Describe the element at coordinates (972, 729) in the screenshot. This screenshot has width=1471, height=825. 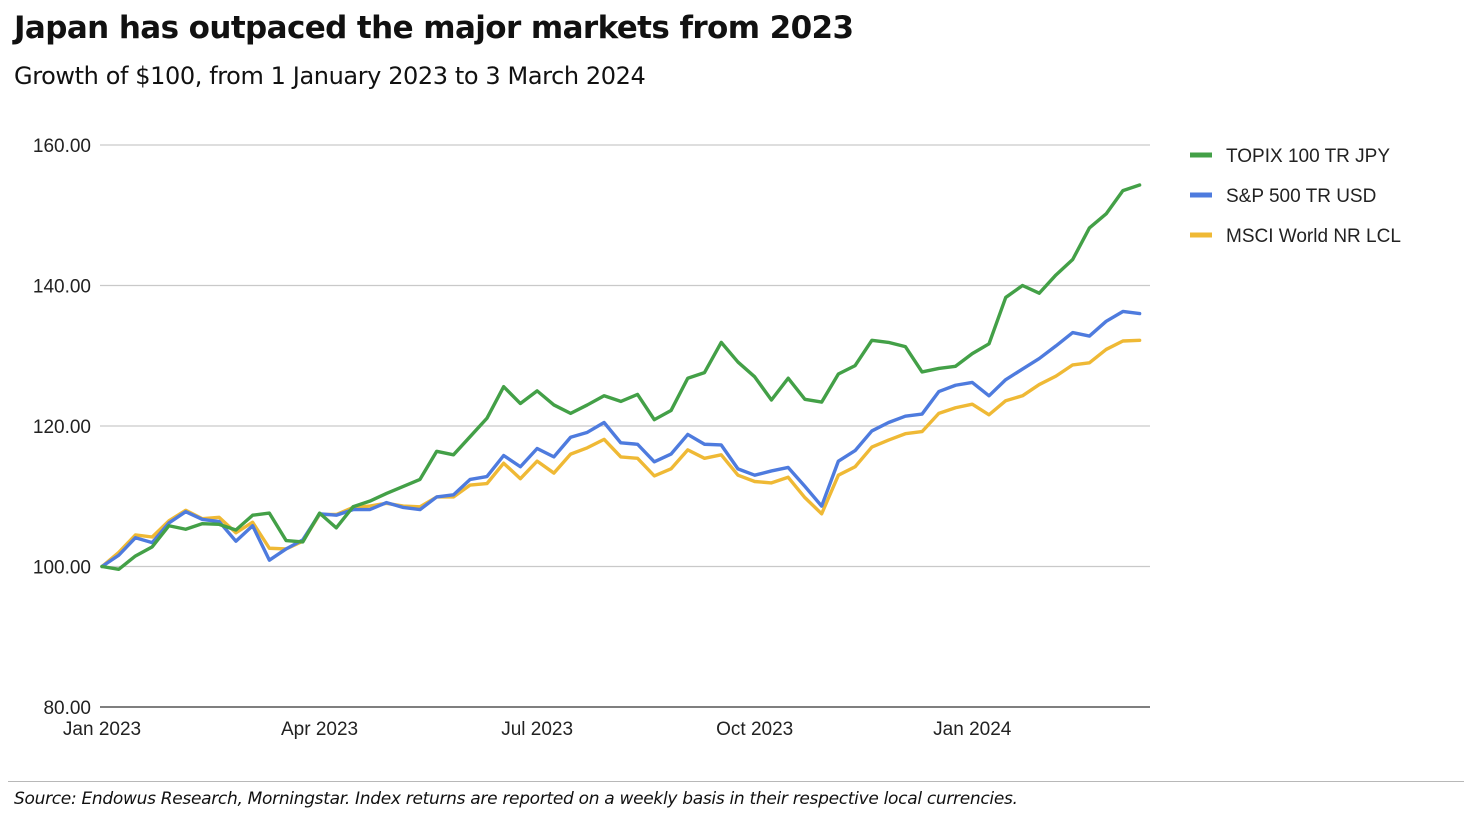
I see `x-tick-label: Jan 2024` at that location.